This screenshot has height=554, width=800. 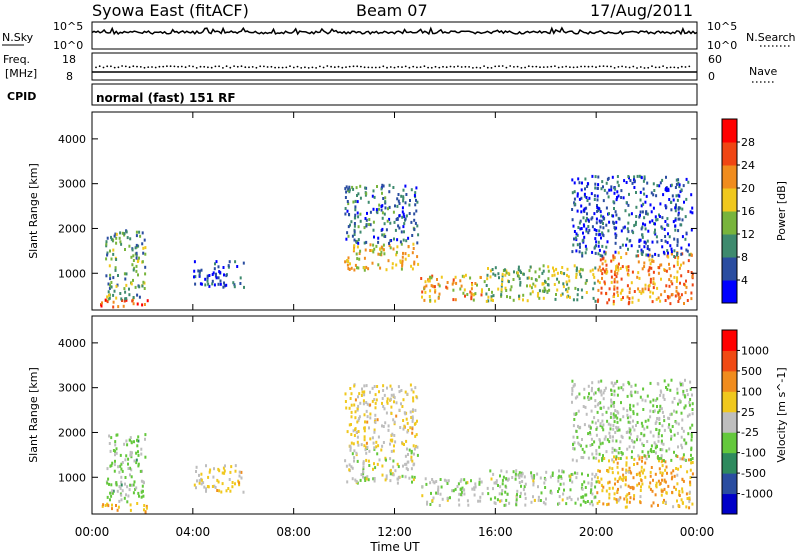 I want to click on y-tick-label: 3000, so click(x=72, y=184).